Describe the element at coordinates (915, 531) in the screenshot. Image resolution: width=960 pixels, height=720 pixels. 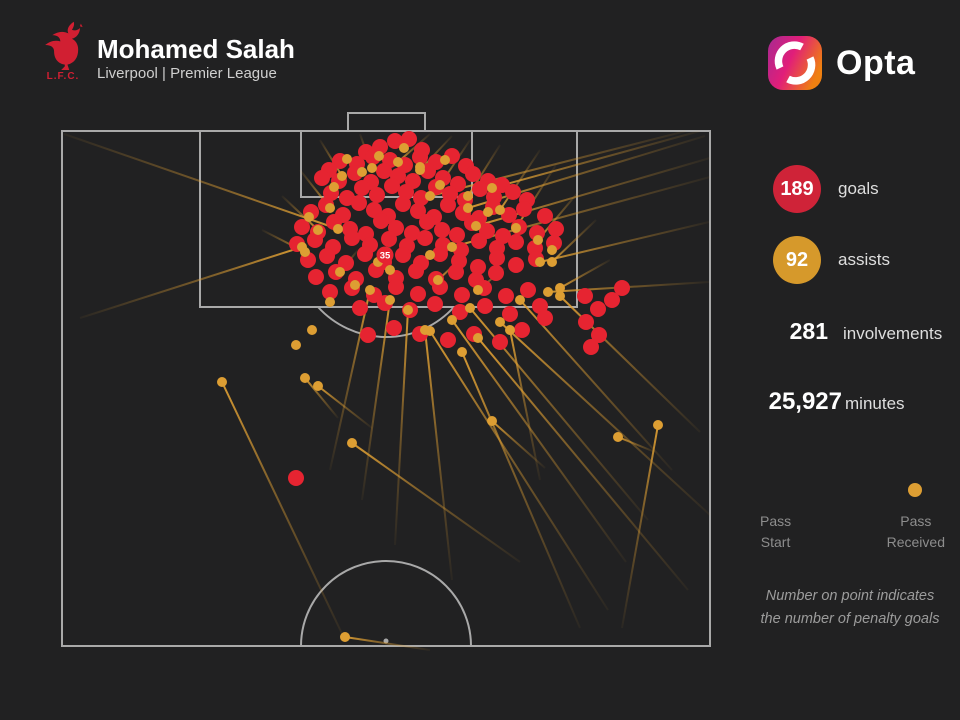
I see `legend-pass-received: Pass Received` at that location.